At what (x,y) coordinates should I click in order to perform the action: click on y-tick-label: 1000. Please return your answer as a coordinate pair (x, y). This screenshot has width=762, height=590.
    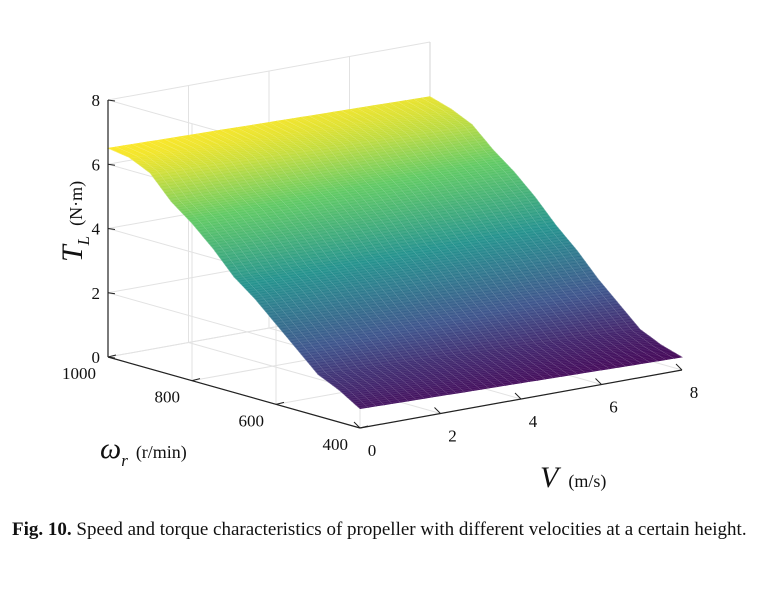
    Looking at the image, I should click on (79, 373).